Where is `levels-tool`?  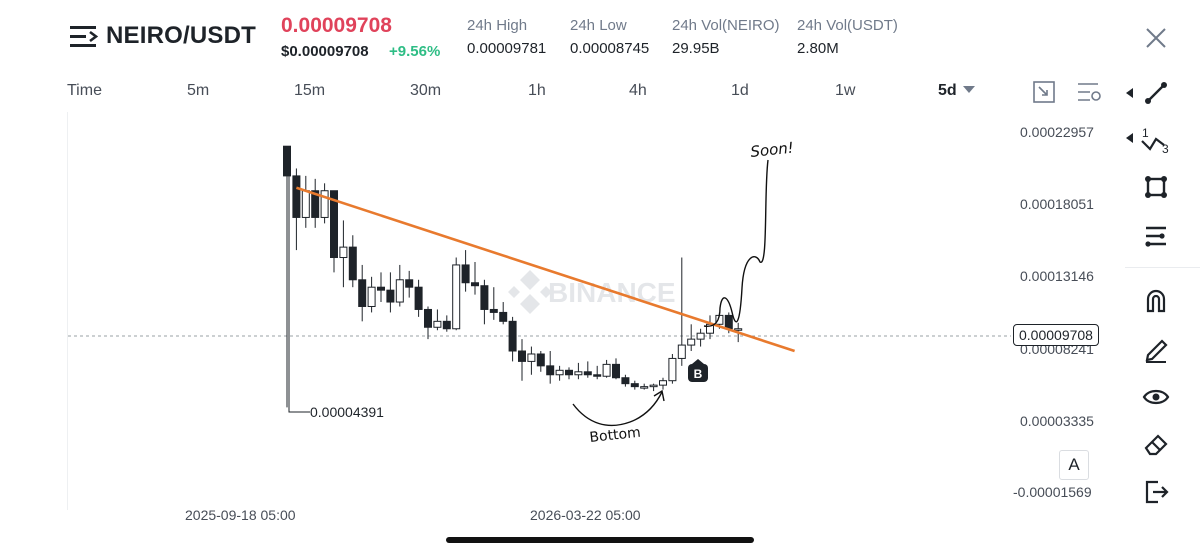
levels-tool is located at coordinates (1156, 236).